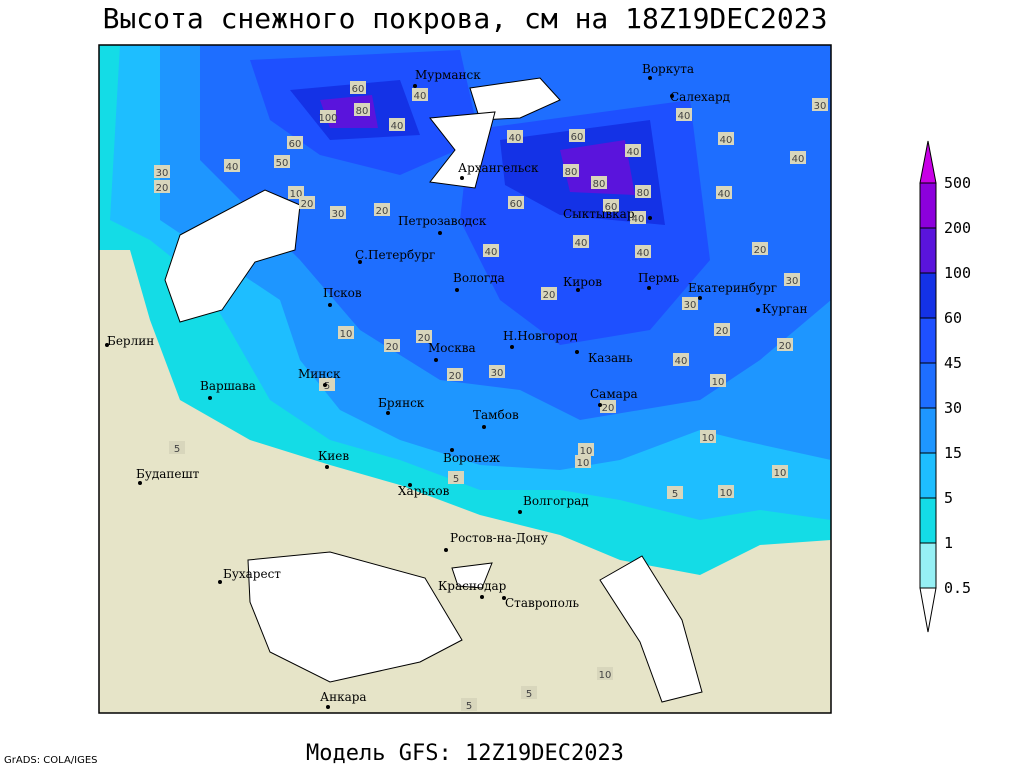 Image resolution: width=1024 pixels, height=768 pixels. I want to click on legend-label: 0.5, so click(957, 588).